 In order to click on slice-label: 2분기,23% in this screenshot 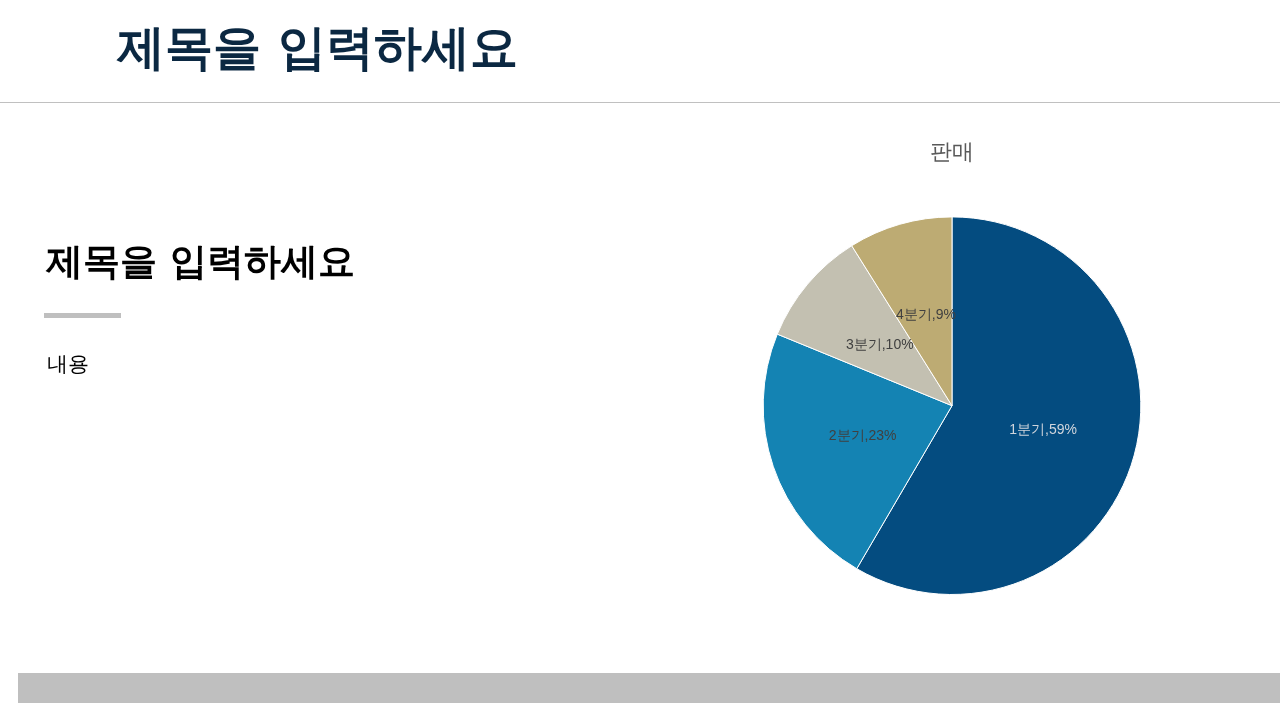, I will do `click(862, 434)`.